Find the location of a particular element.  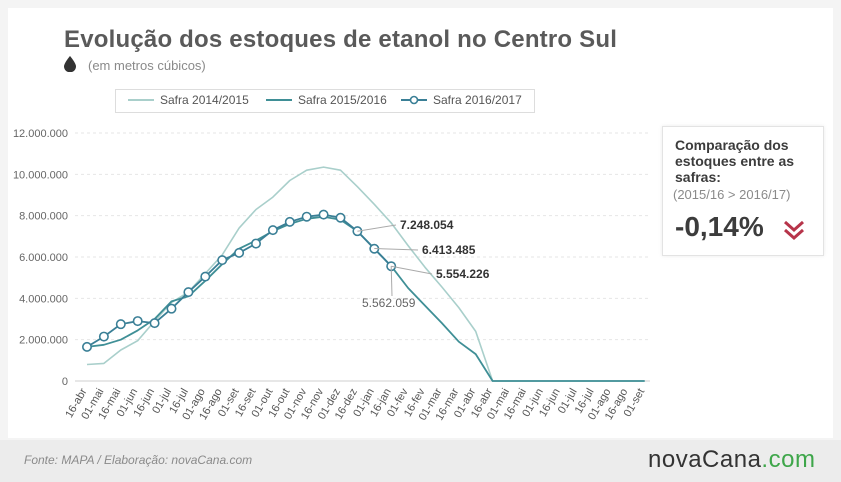

y-tick-label: 0 is located at coordinates (65, 382).